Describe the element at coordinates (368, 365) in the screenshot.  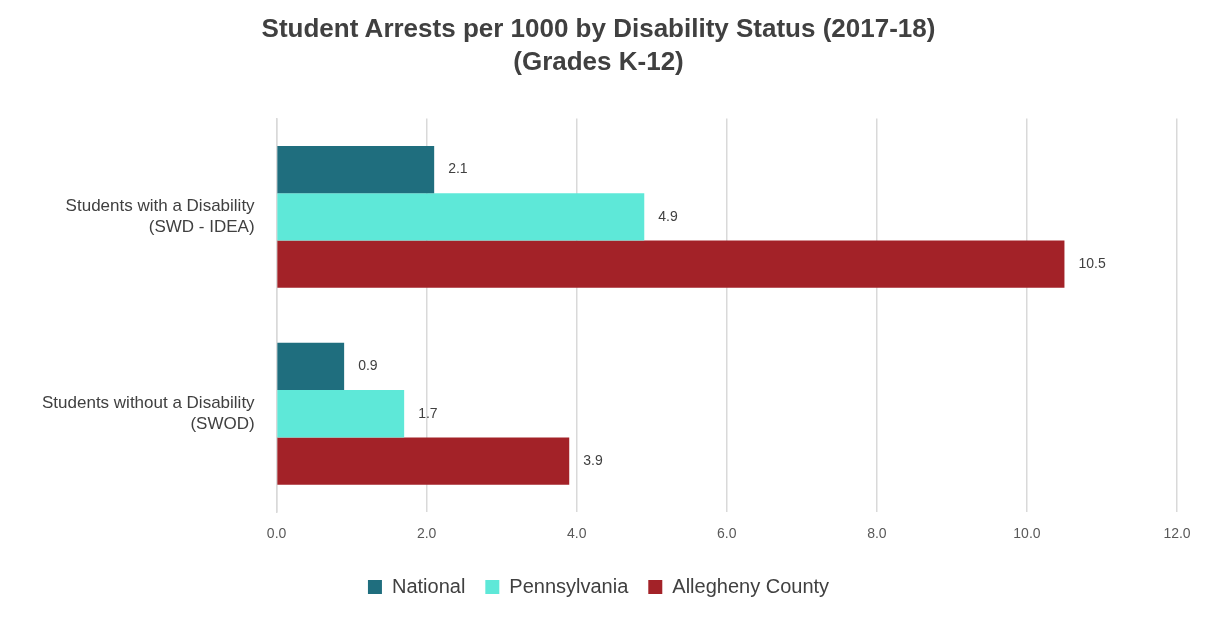
I see `data-label: 0.9` at that location.